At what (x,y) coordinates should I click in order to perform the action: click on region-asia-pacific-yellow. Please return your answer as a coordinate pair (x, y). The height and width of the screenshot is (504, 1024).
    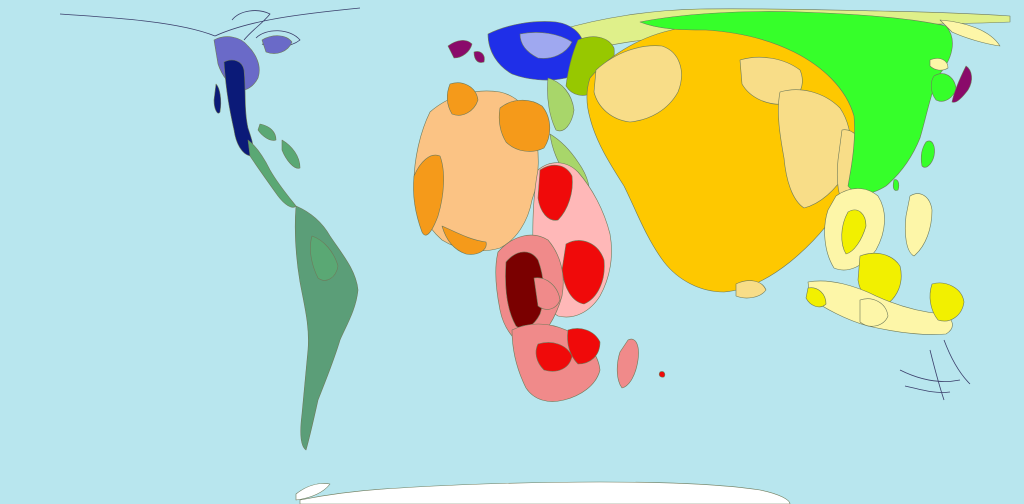
    Looking at the image, I should click on (854, 232).